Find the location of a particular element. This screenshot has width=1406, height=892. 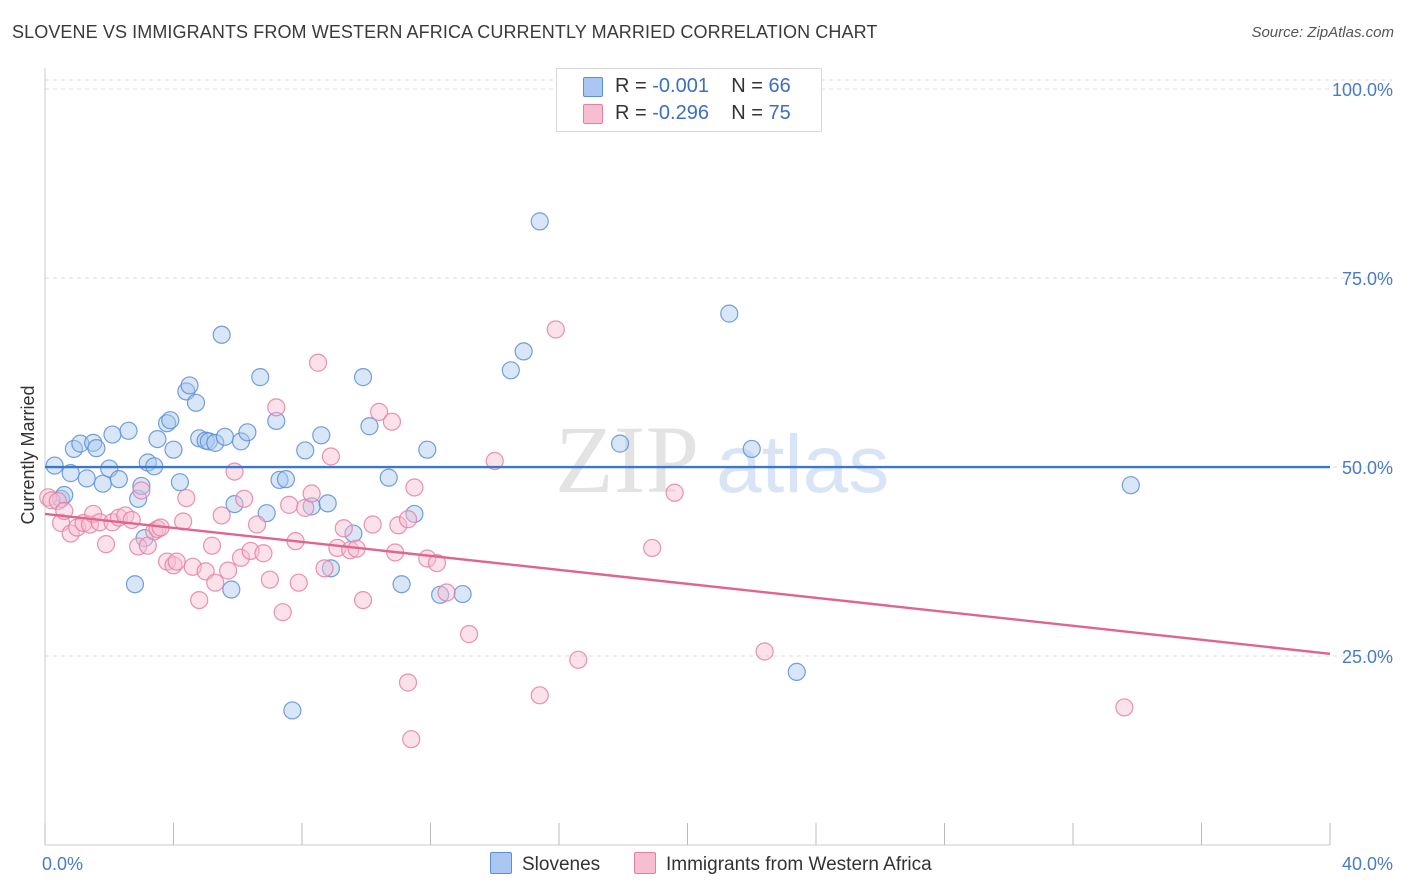

watermark-zip: ZIP is located at coordinates (627, 459).